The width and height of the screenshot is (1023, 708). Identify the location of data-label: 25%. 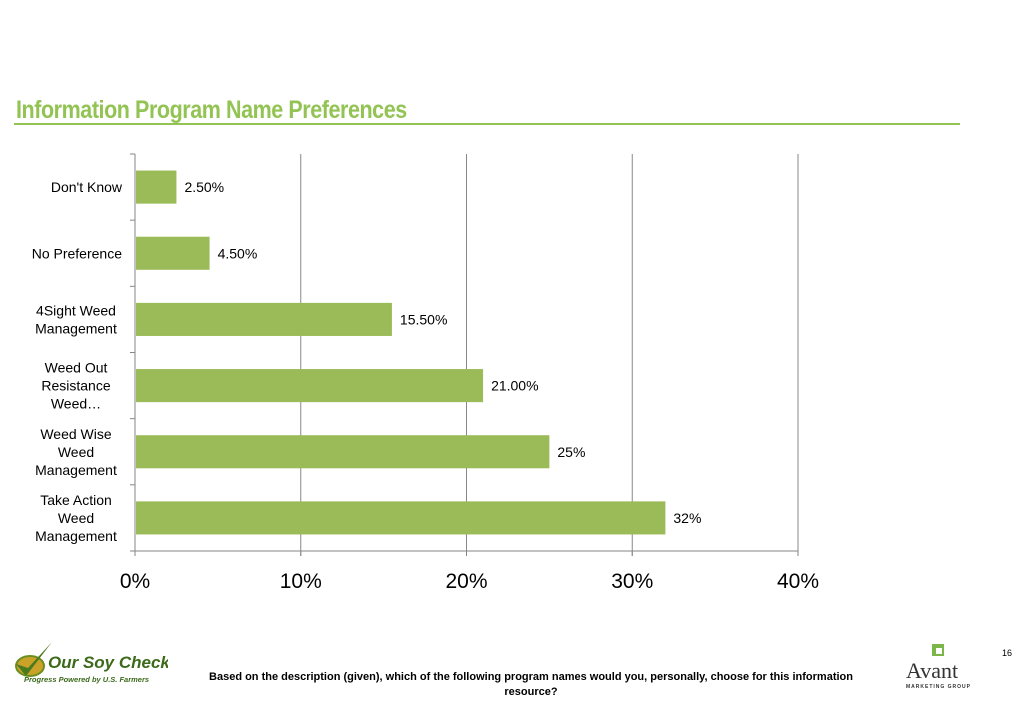
(571, 452).